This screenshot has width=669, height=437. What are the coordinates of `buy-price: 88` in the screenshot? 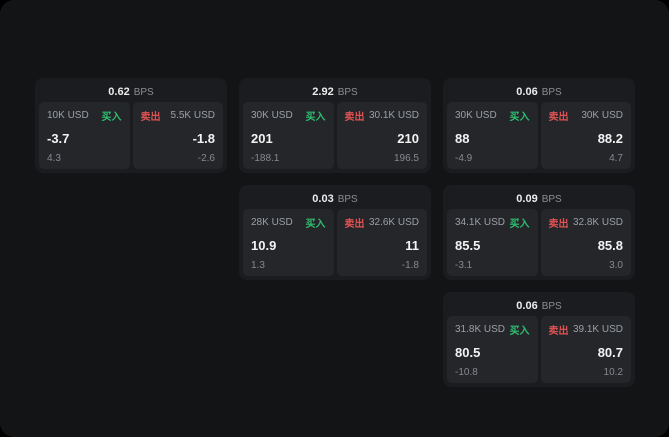 It's located at (462, 138).